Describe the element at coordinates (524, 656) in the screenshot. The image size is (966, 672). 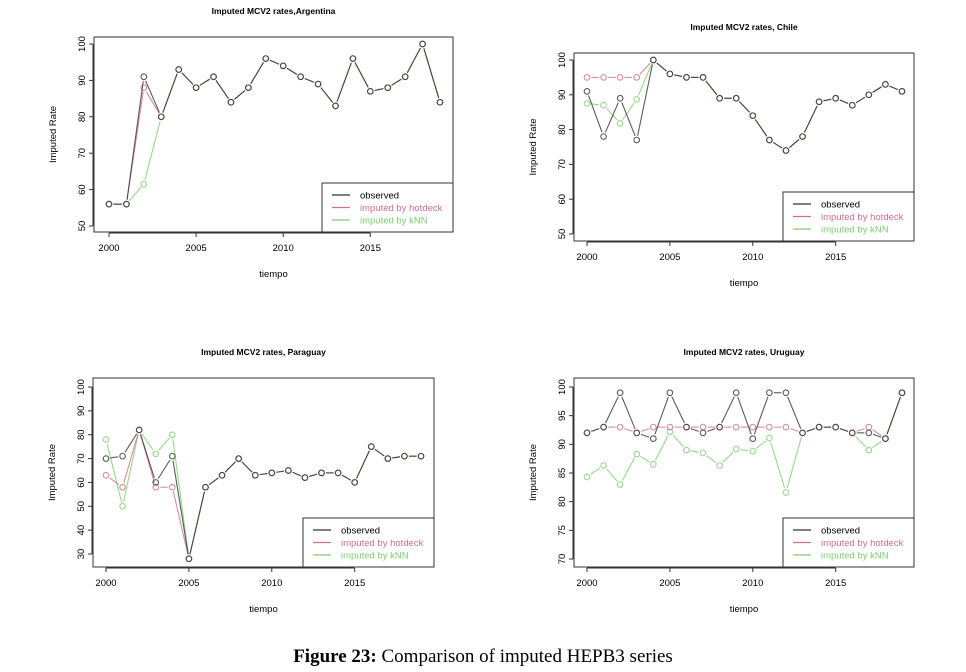
I see `caption-text: Comparison of imputed HEPB3 series` at that location.